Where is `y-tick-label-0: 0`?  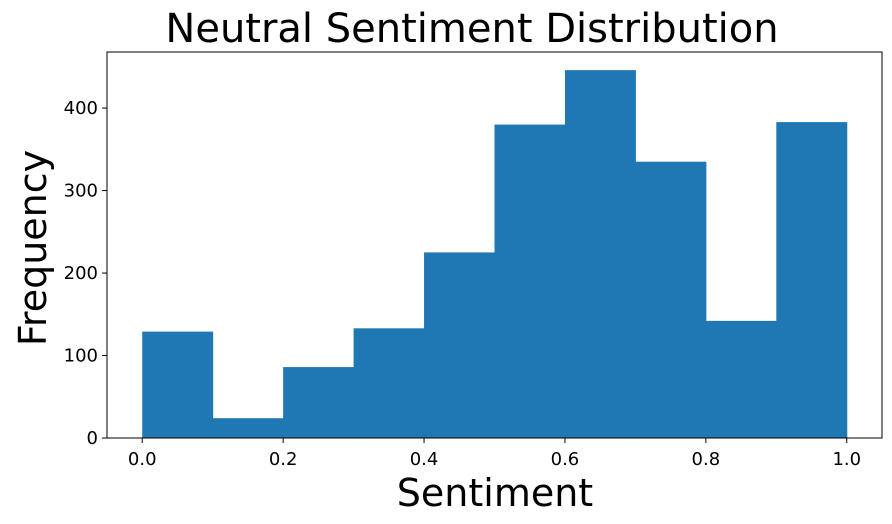 y-tick-label-0: 0 is located at coordinates (92, 438).